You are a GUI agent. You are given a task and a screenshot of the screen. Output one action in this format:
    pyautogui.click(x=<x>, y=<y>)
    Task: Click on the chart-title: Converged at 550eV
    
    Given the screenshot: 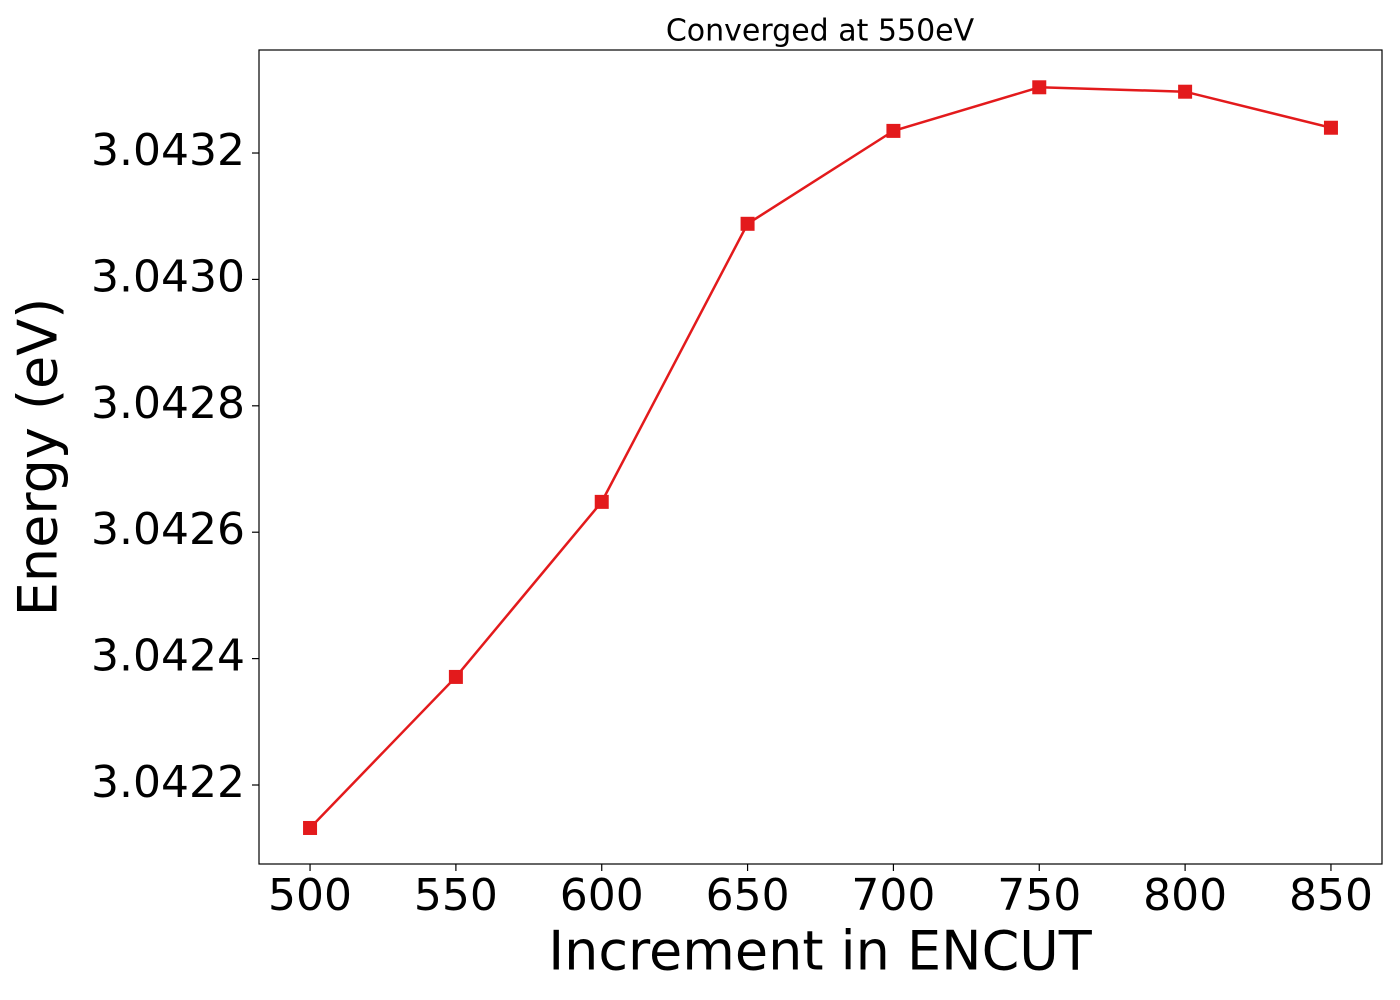 What is the action you would take?
    pyautogui.click(x=820, y=31)
    